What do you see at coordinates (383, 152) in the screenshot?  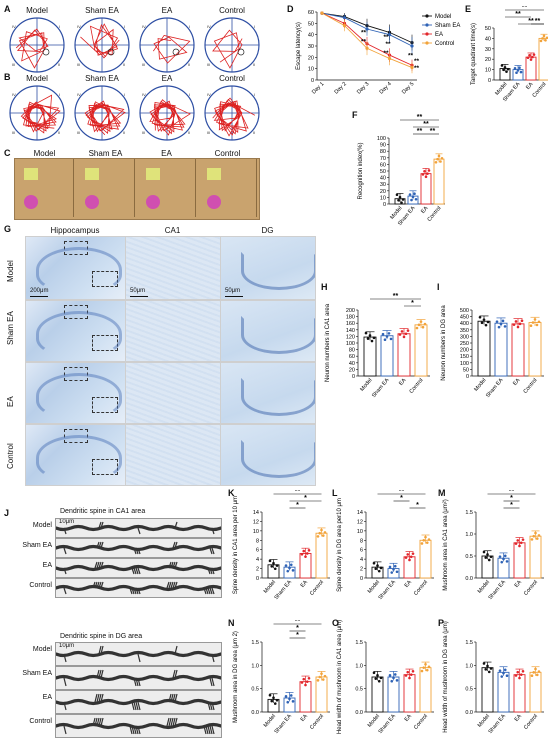 I see `y-tick-label: 80` at bounding box center [383, 152].